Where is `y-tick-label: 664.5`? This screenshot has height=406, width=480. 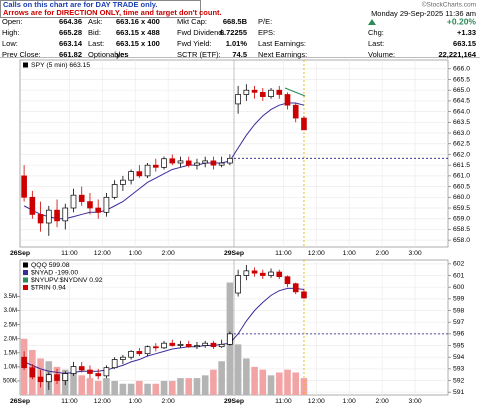
y-tick-label: 664.5 is located at coordinates (461, 101).